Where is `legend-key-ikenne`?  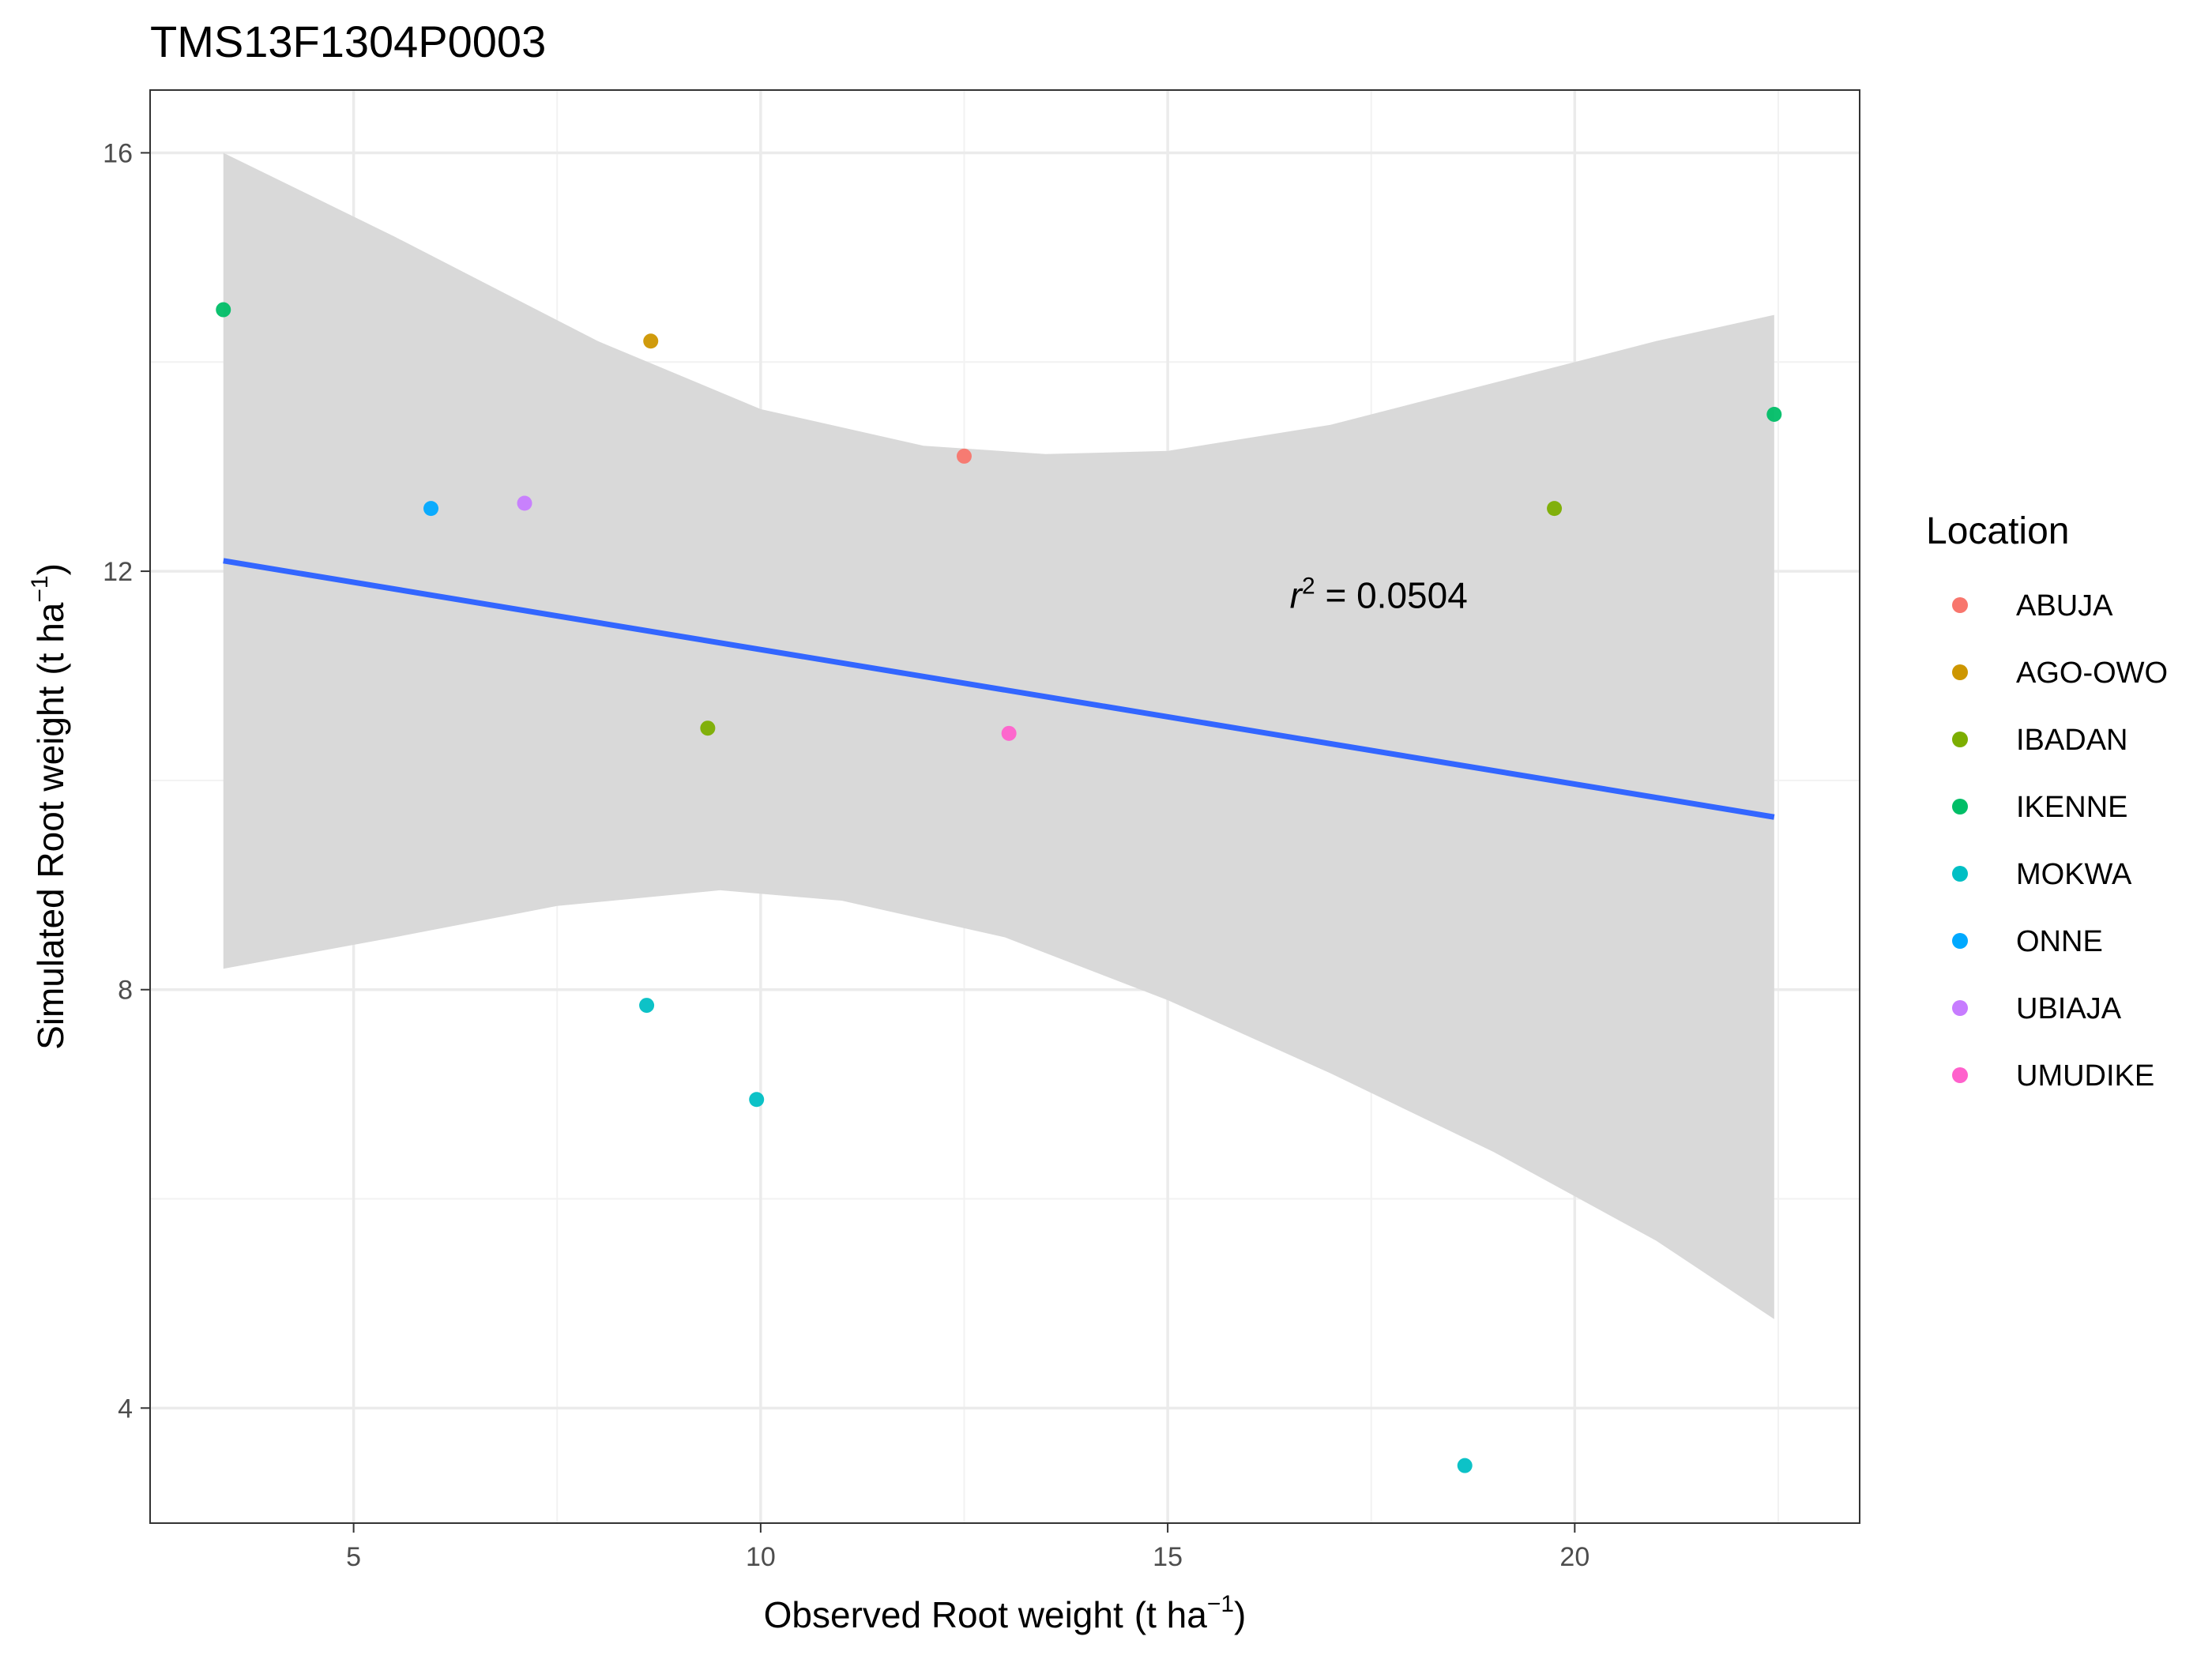
legend-key-ikenne is located at coordinates (1960, 807).